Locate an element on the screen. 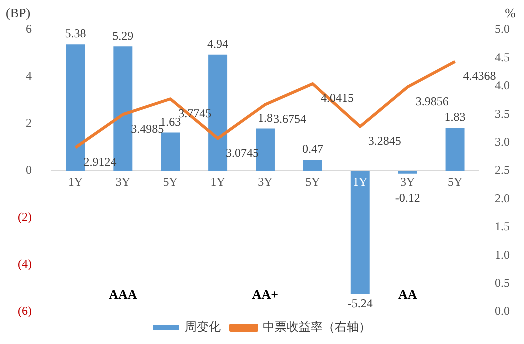 The image size is (524, 344). y2-tick-label: 0.5 is located at coordinates (502, 283).